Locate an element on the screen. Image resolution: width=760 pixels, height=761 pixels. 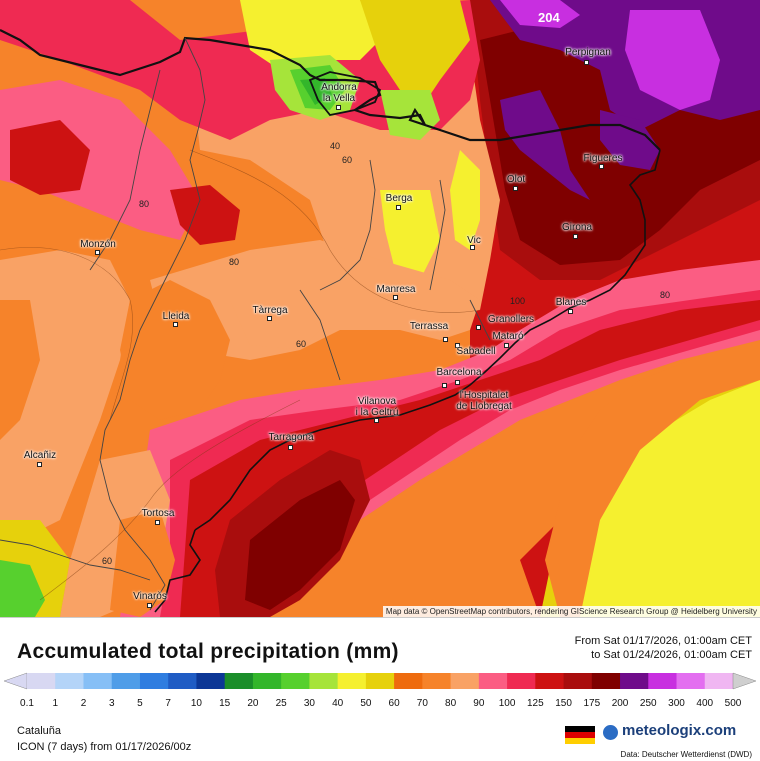
city-label-tarragona: Tarragona is located at coordinates (291, 437).